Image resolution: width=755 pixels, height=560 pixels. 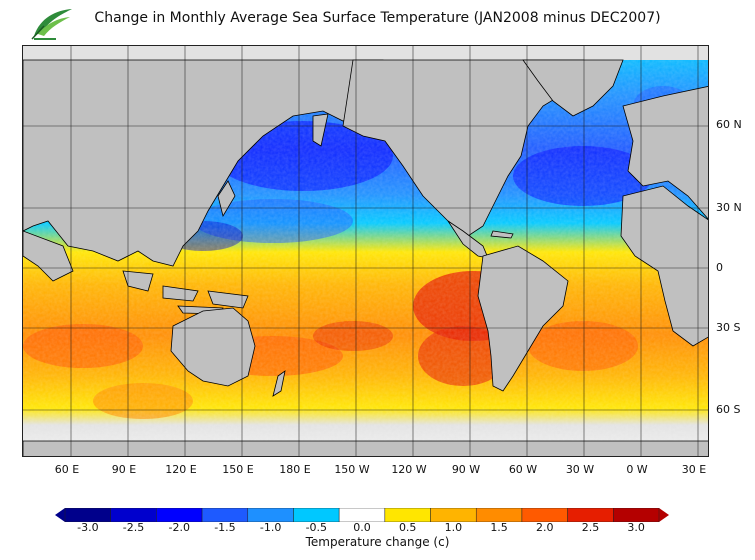 I want to click on colorbar, so click(x=362, y=515).